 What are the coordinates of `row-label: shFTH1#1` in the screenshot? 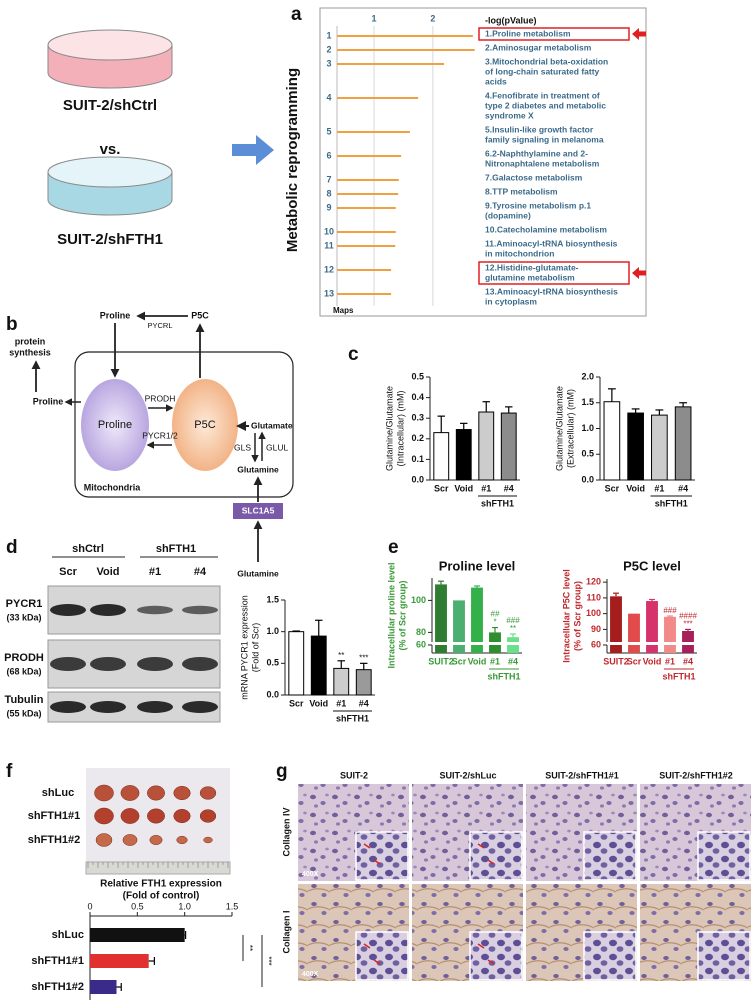 It's located at (54, 816).